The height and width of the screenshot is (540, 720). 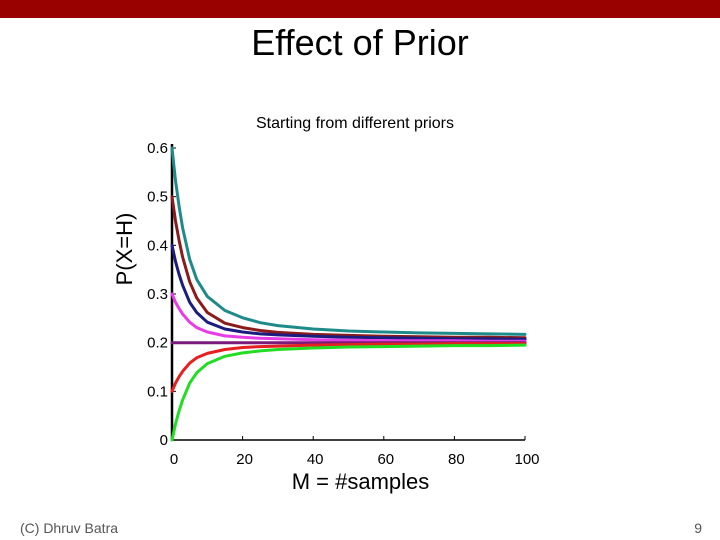 What do you see at coordinates (526, 459) in the screenshot?
I see `x-tick-label: 100` at bounding box center [526, 459].